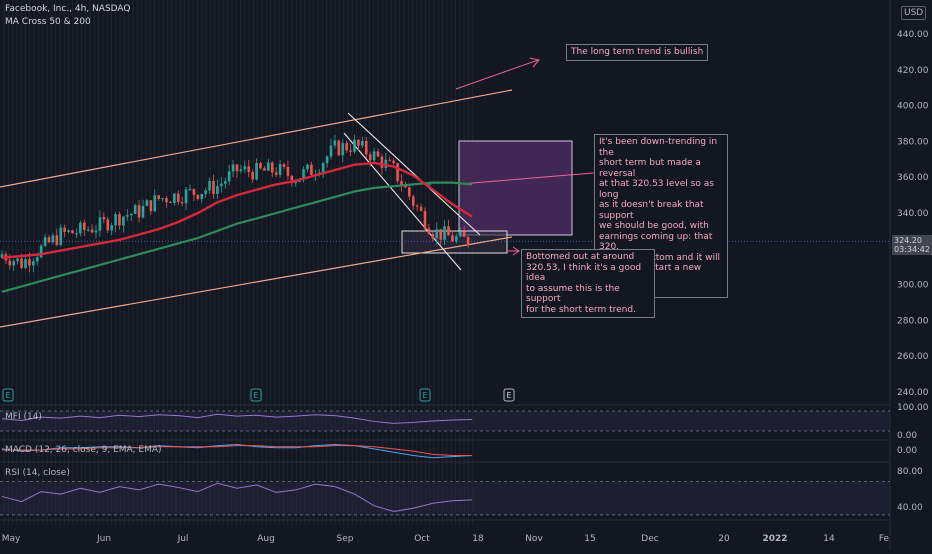  I want to click on price-tag: 324.20 03:34:42, so click(912, 245).